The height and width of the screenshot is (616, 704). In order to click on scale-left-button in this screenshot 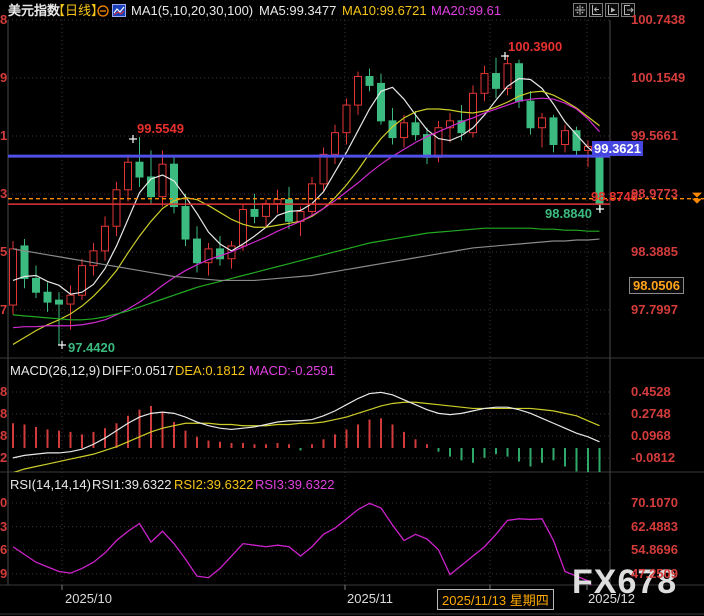, I will do `click(596, 10)`.